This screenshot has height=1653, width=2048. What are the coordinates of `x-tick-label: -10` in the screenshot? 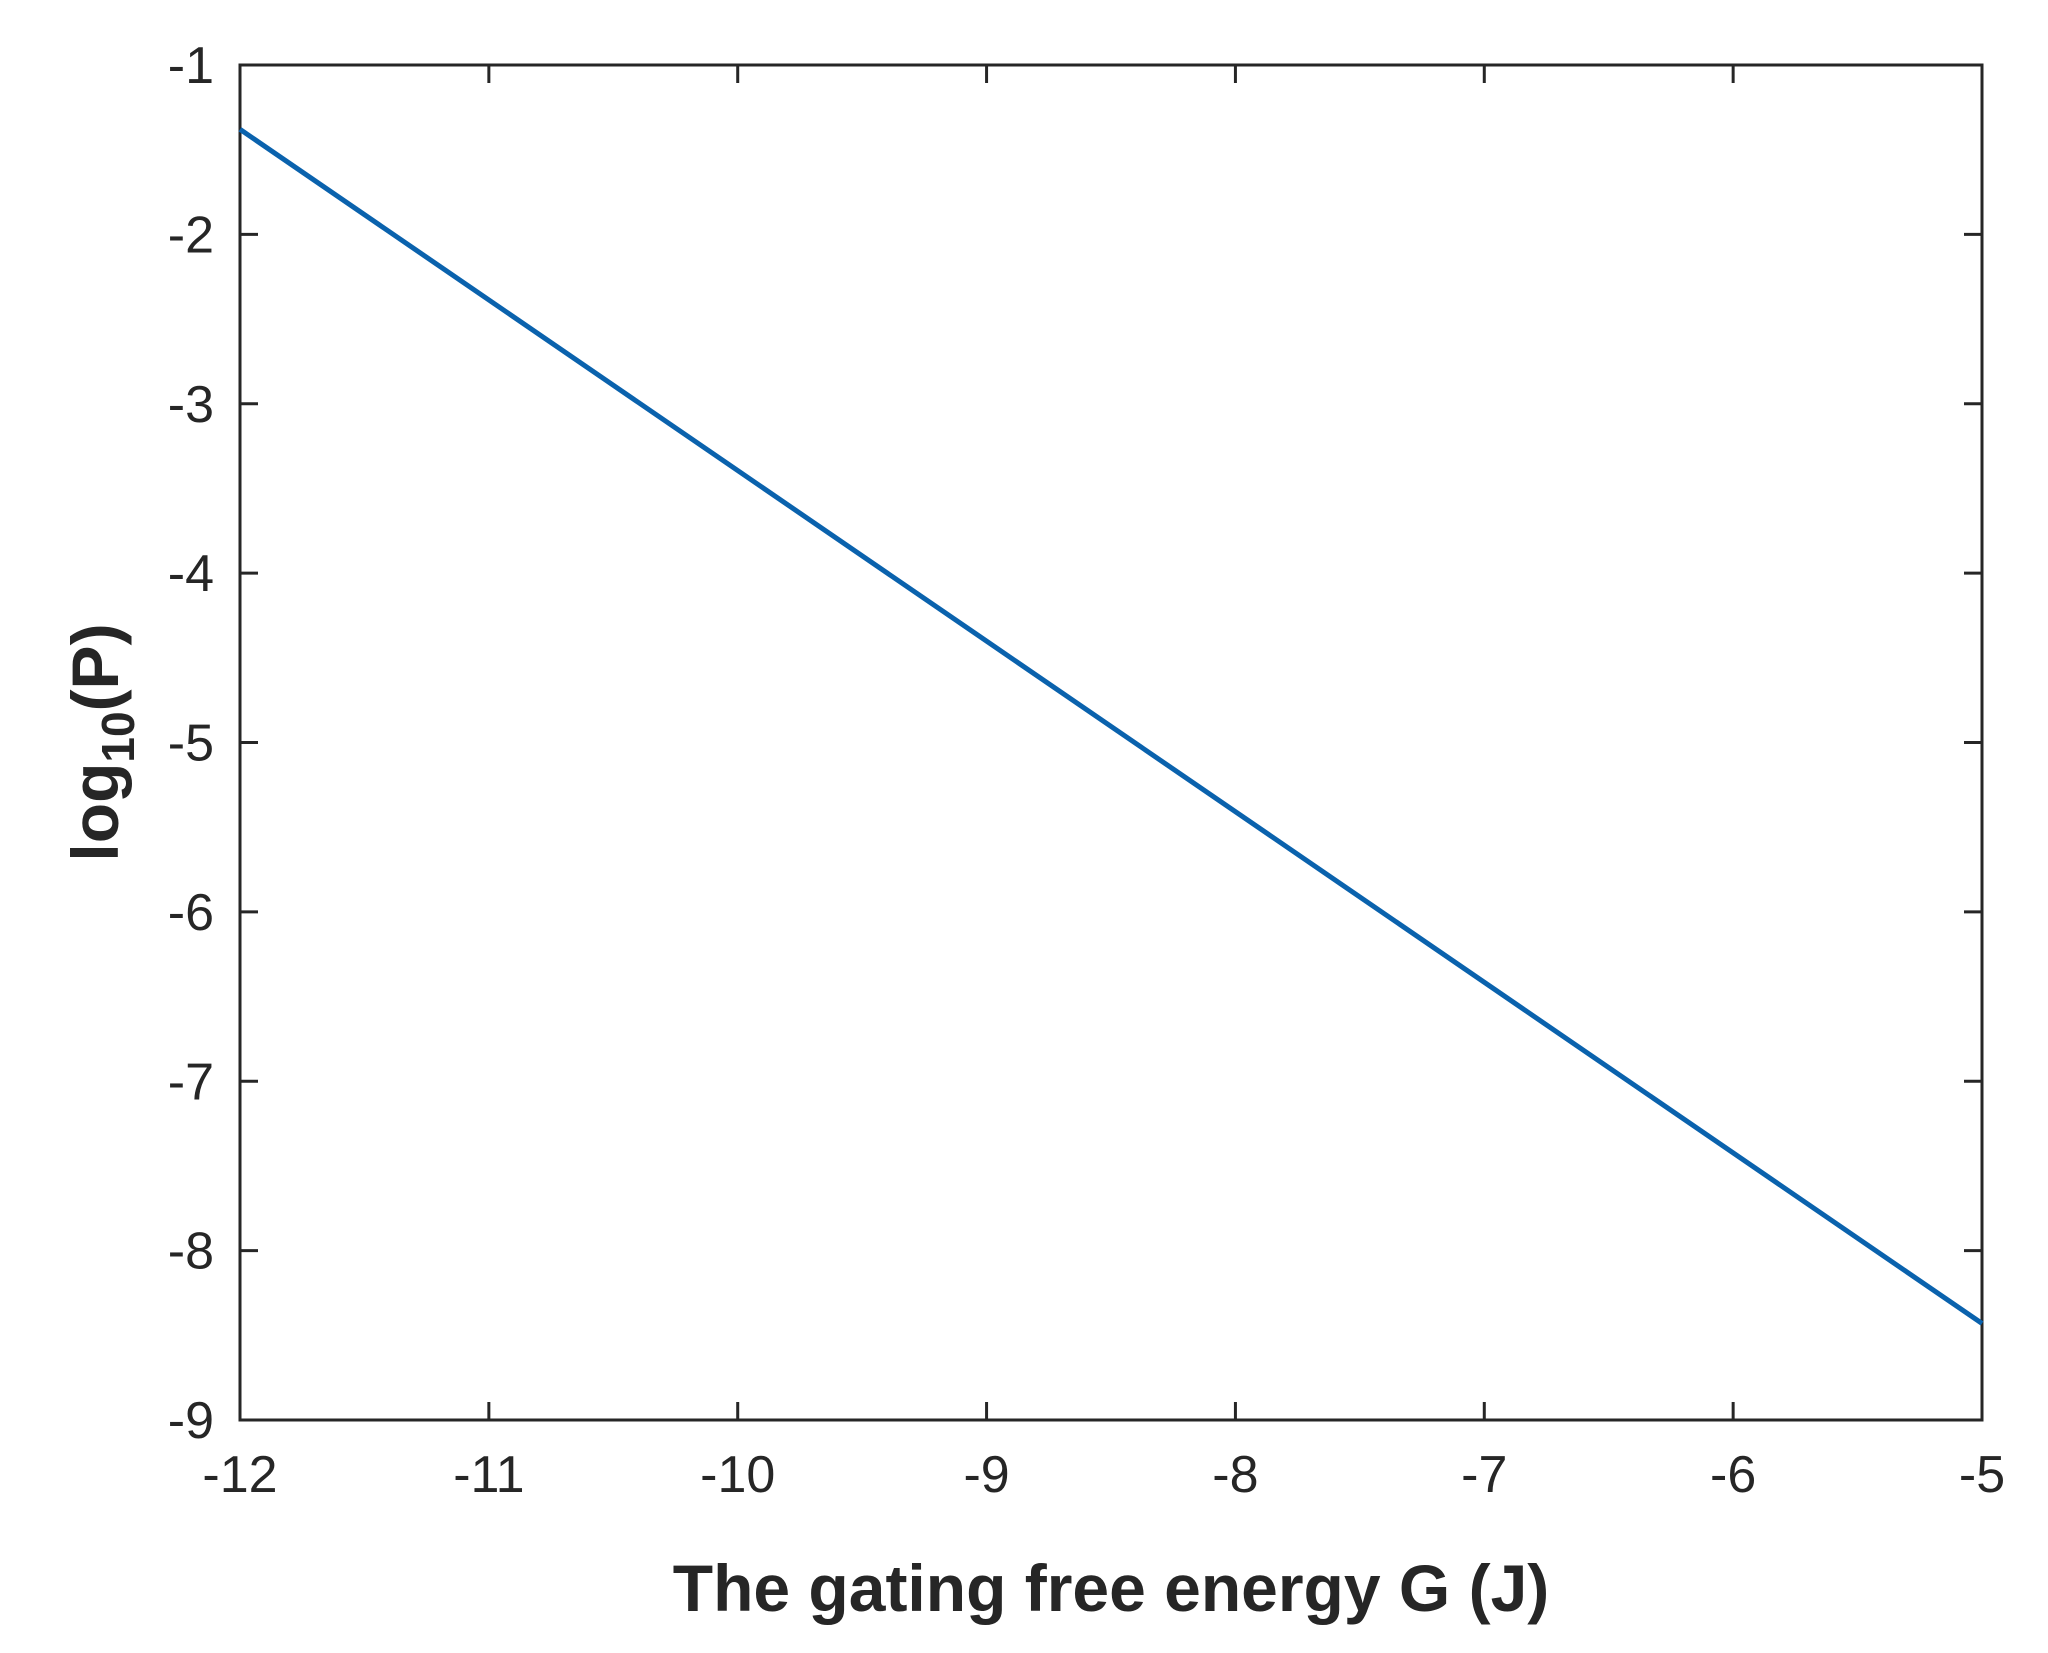 It's located at (737, 1475).